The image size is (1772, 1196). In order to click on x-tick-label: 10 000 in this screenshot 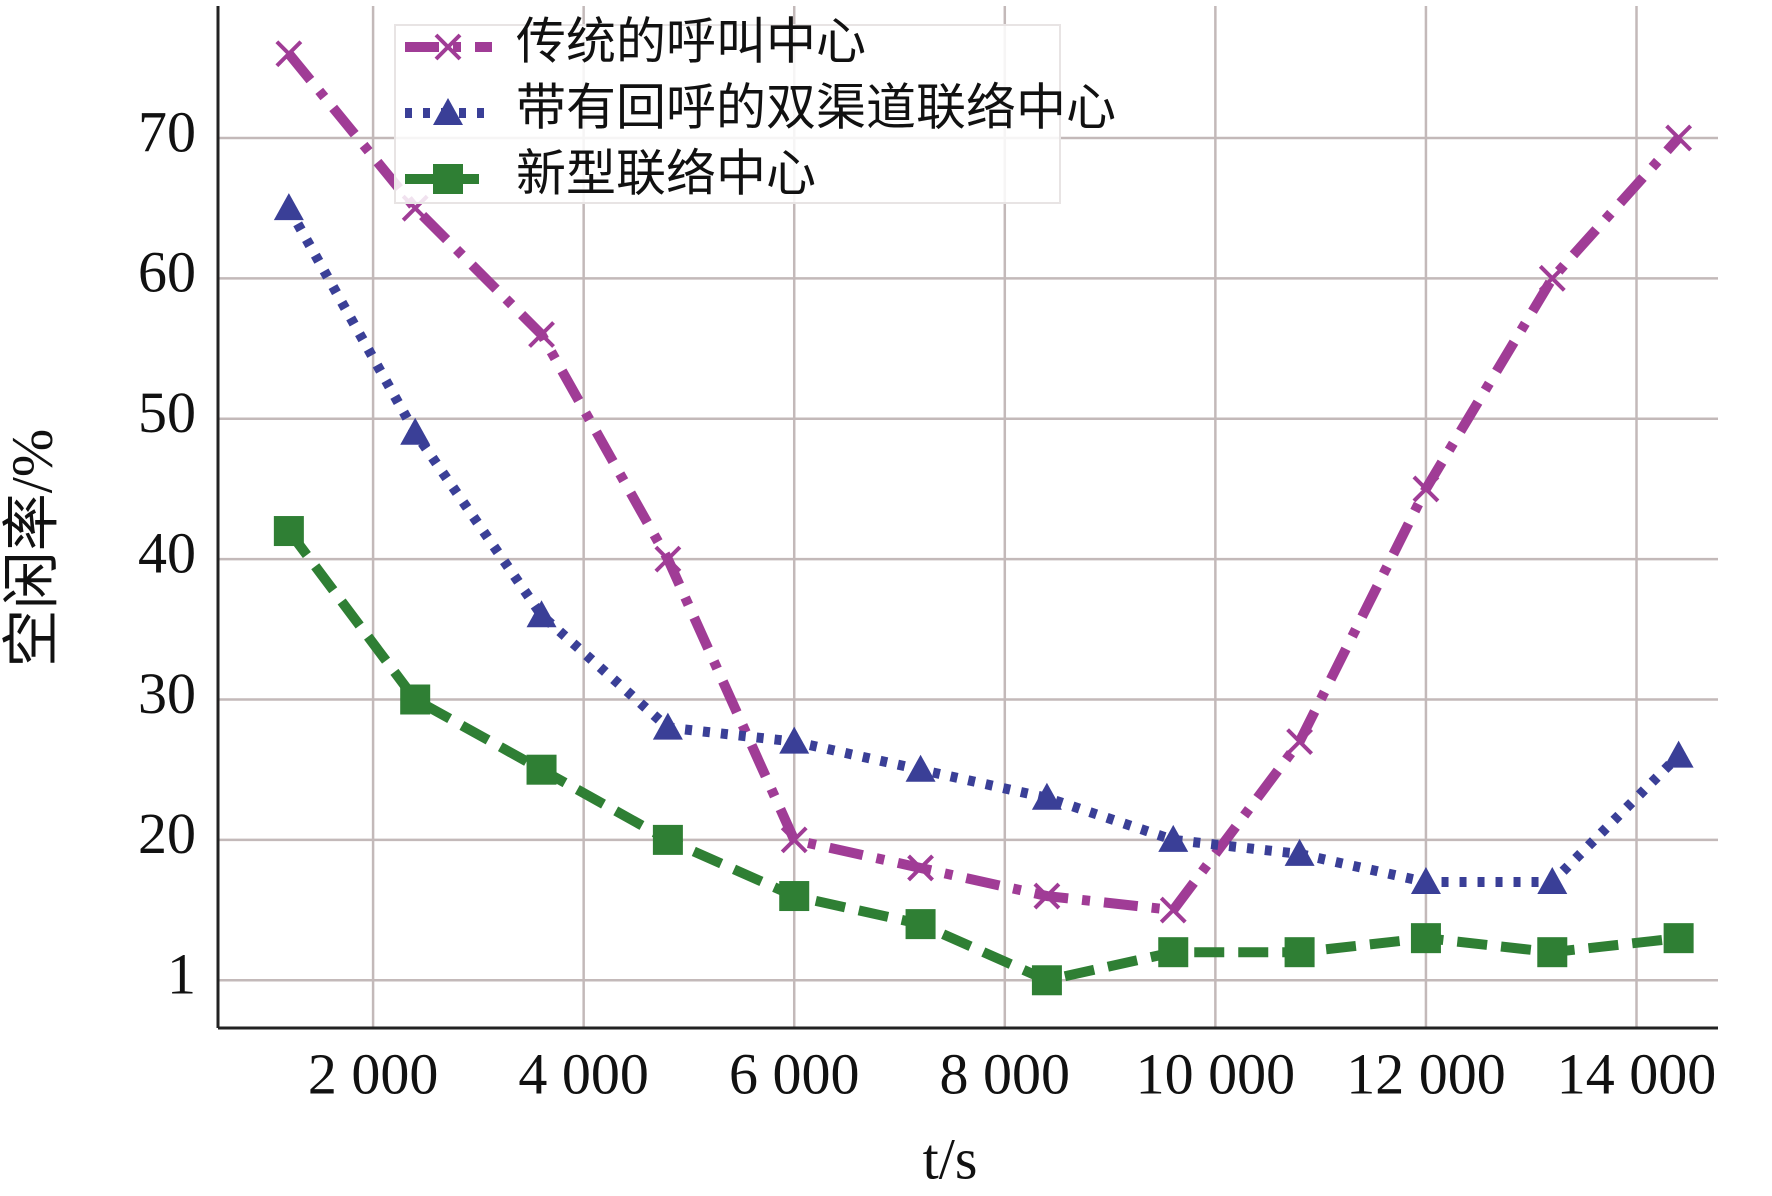, I will do `click(1216, 1073)`.